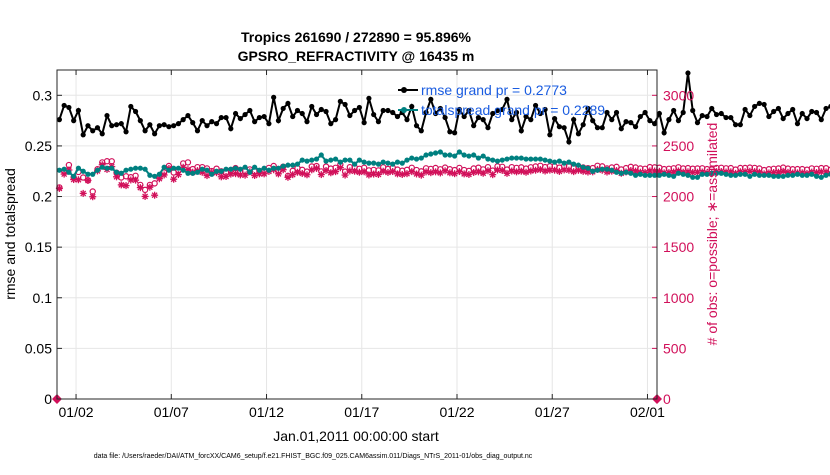 The image size is (830, 475). Describe the element at coordinates (38, 146) in the screenshot. I see `y-tick-label-left: 0.25` at that location.